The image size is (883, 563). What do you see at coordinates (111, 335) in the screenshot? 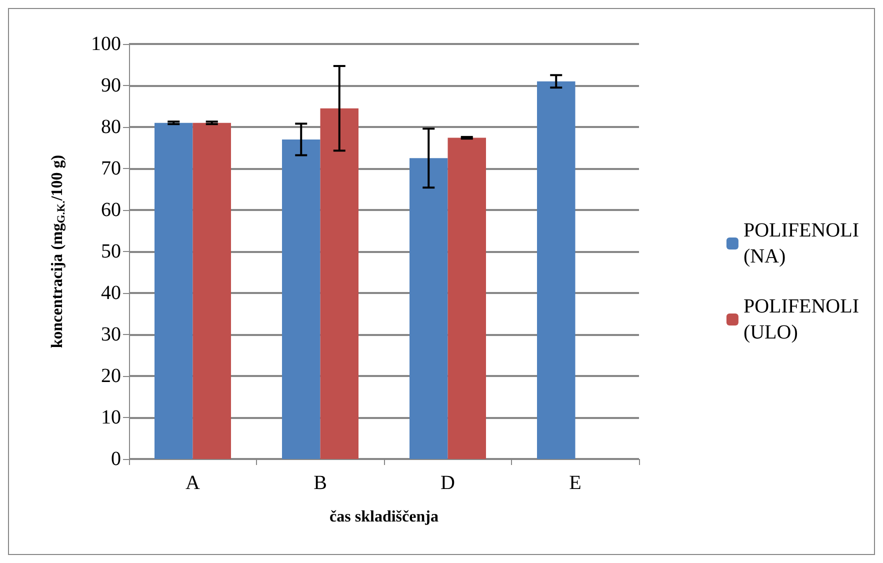
I see `y-tick-label: 30` at bounding box center [111, 335].